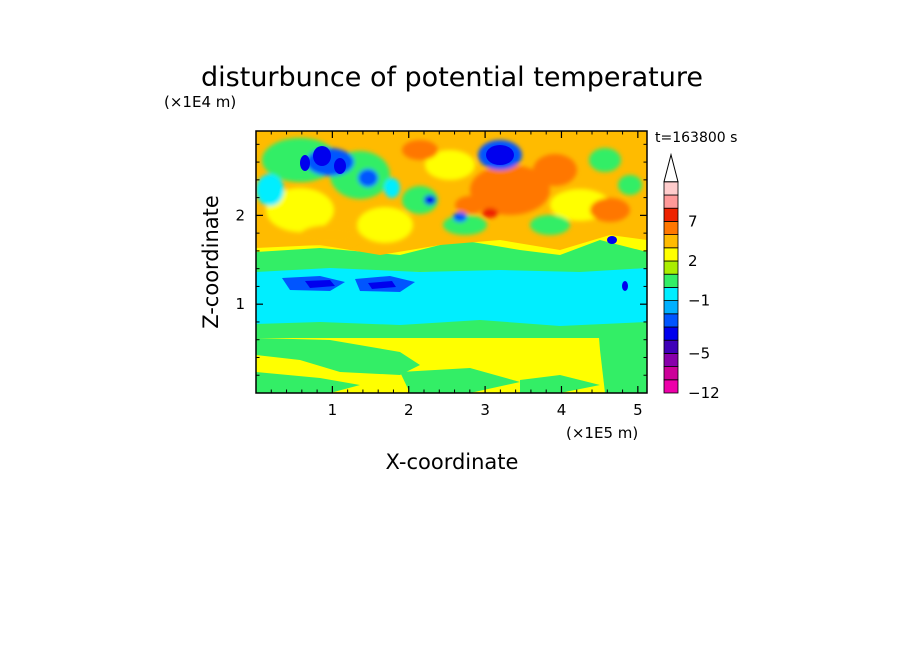 The image size is (904, 654). What do you see at coordinates (638, 410) in the screenshot?
I see `x-tick-label: 5` at bounding box center [638, 410].